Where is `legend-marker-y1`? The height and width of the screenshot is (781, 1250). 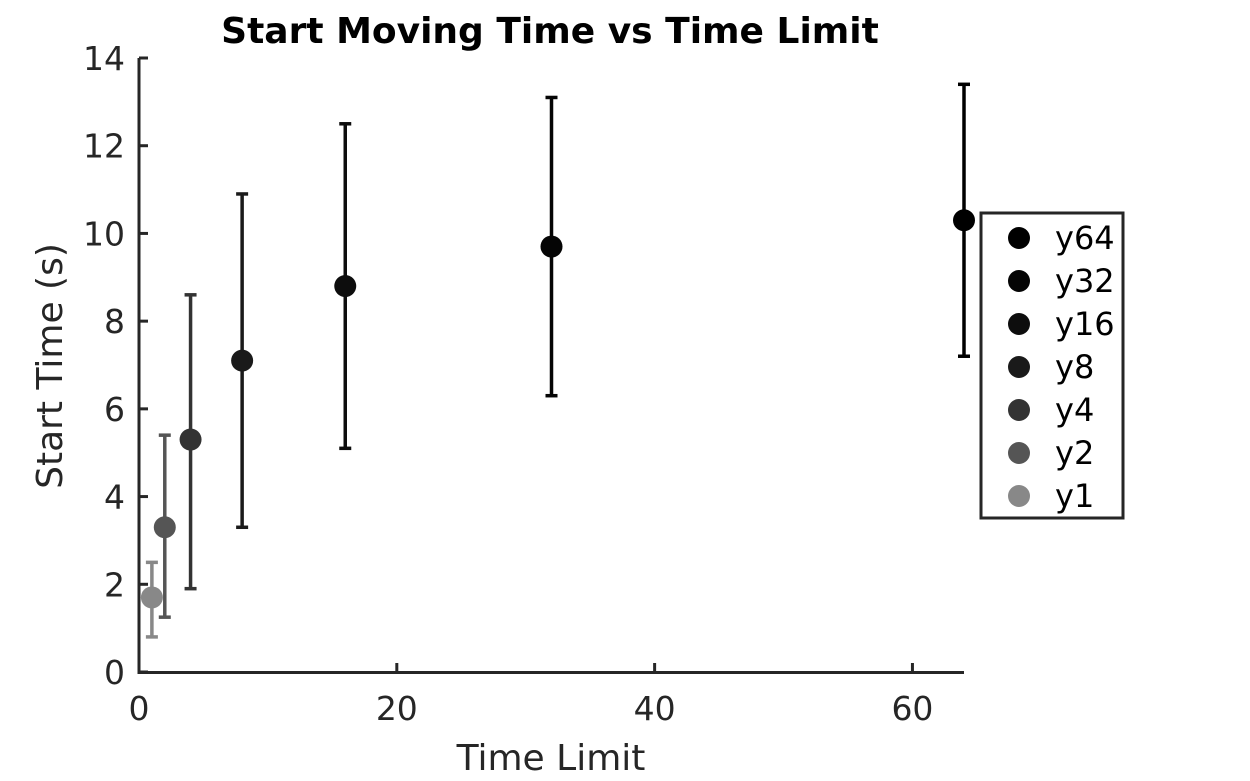
legend-marker-y1 is located at coordinates (1019, 496).